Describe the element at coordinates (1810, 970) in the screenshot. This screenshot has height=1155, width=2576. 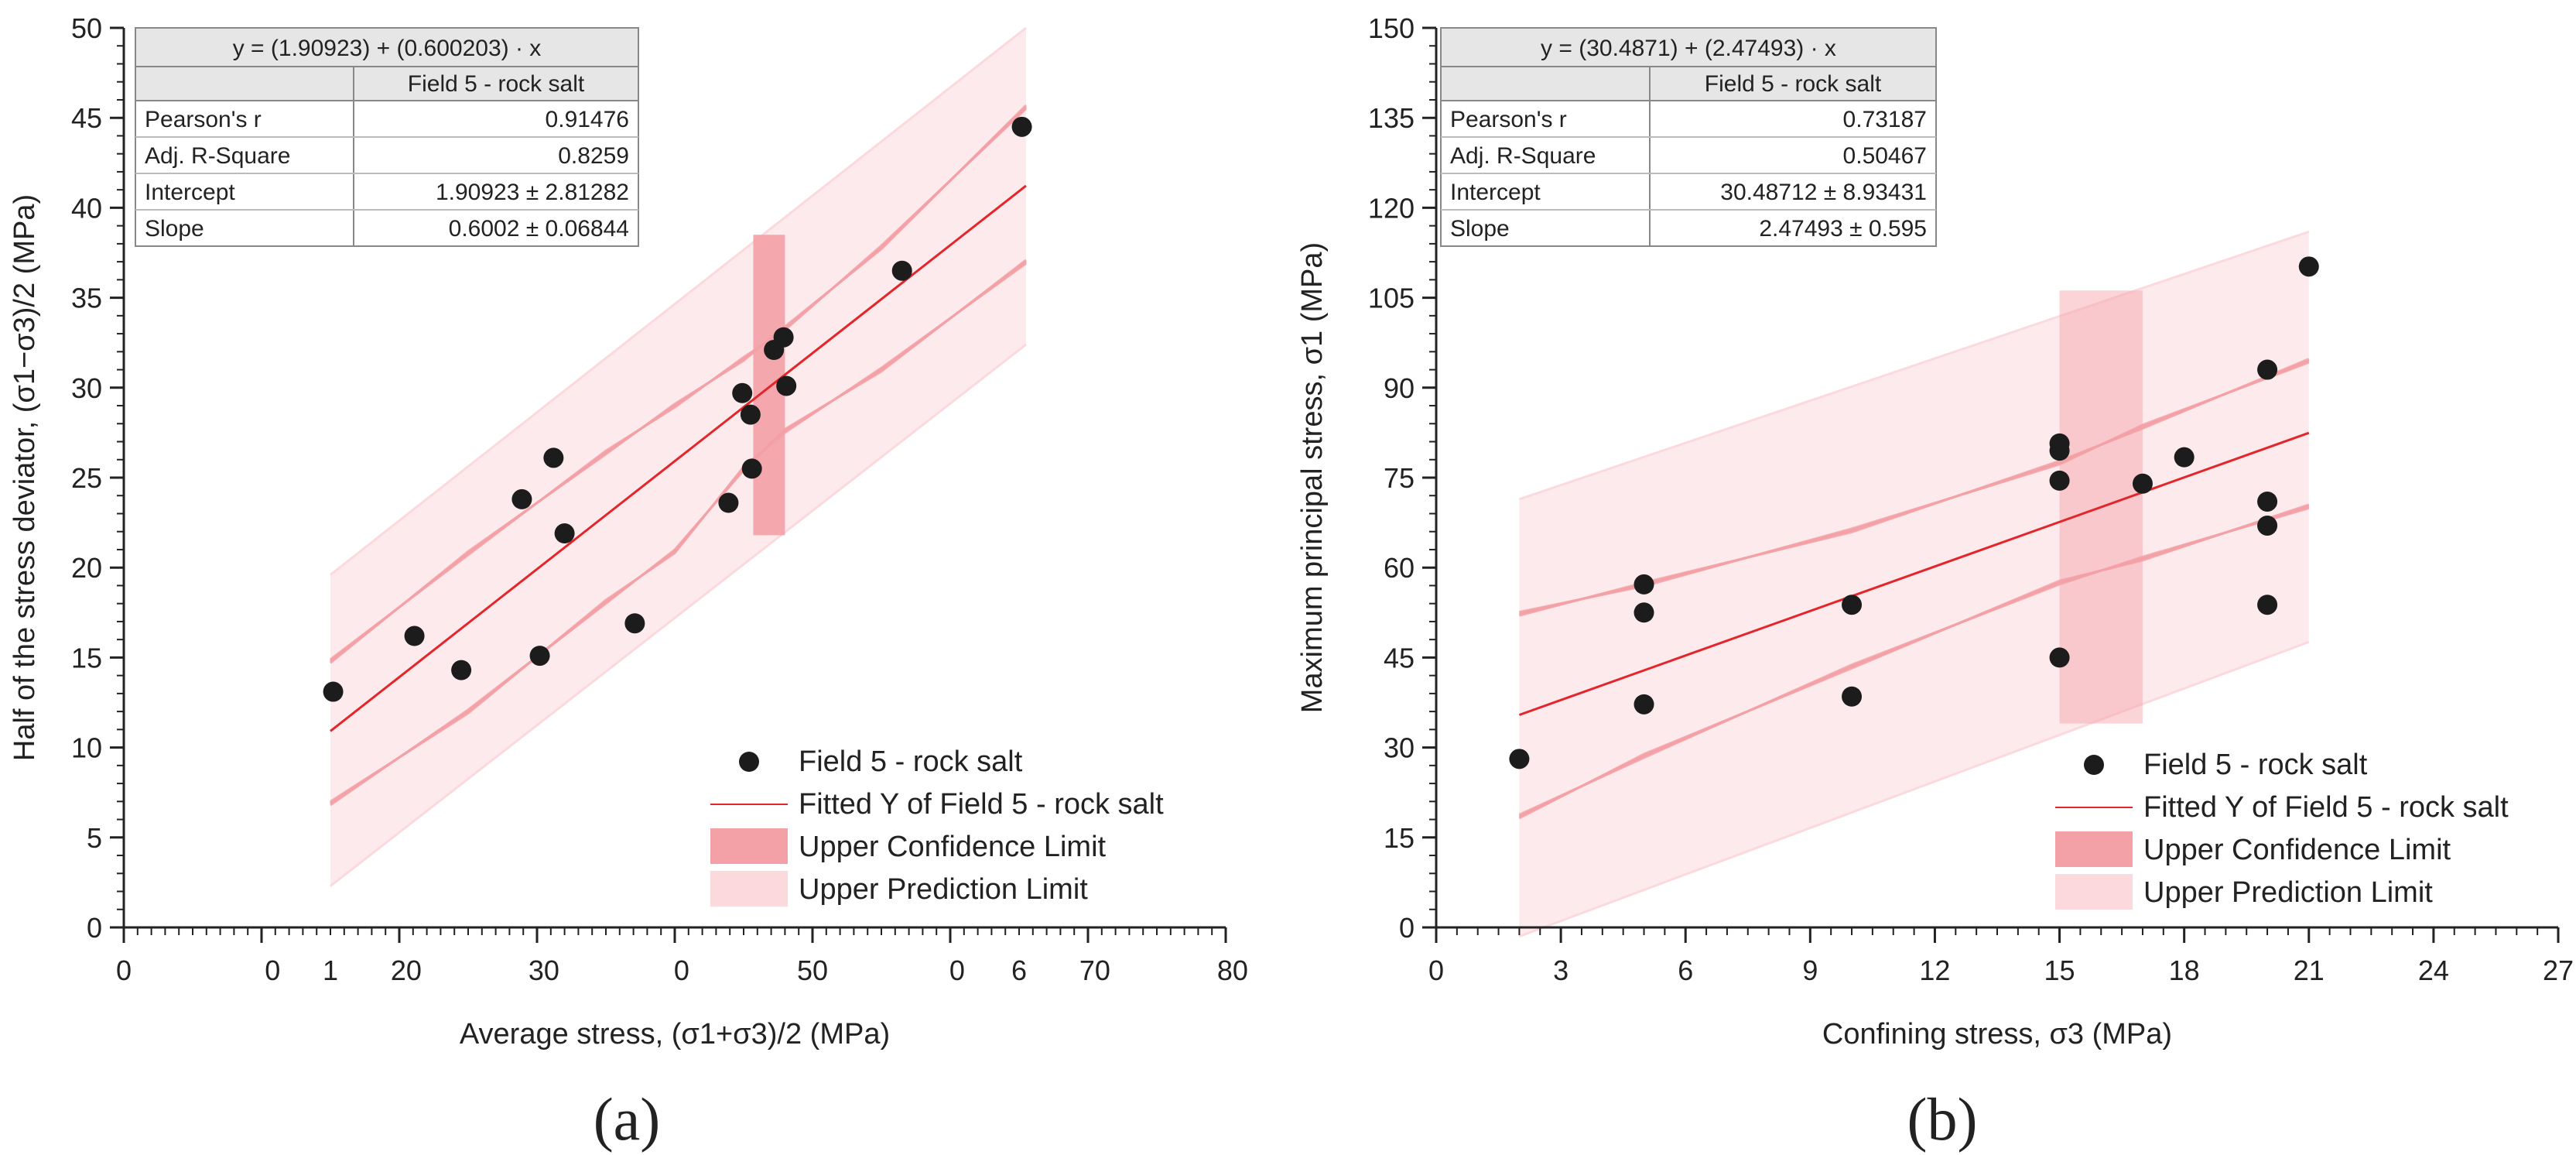
I see `x-tick-label: 9` at that location.